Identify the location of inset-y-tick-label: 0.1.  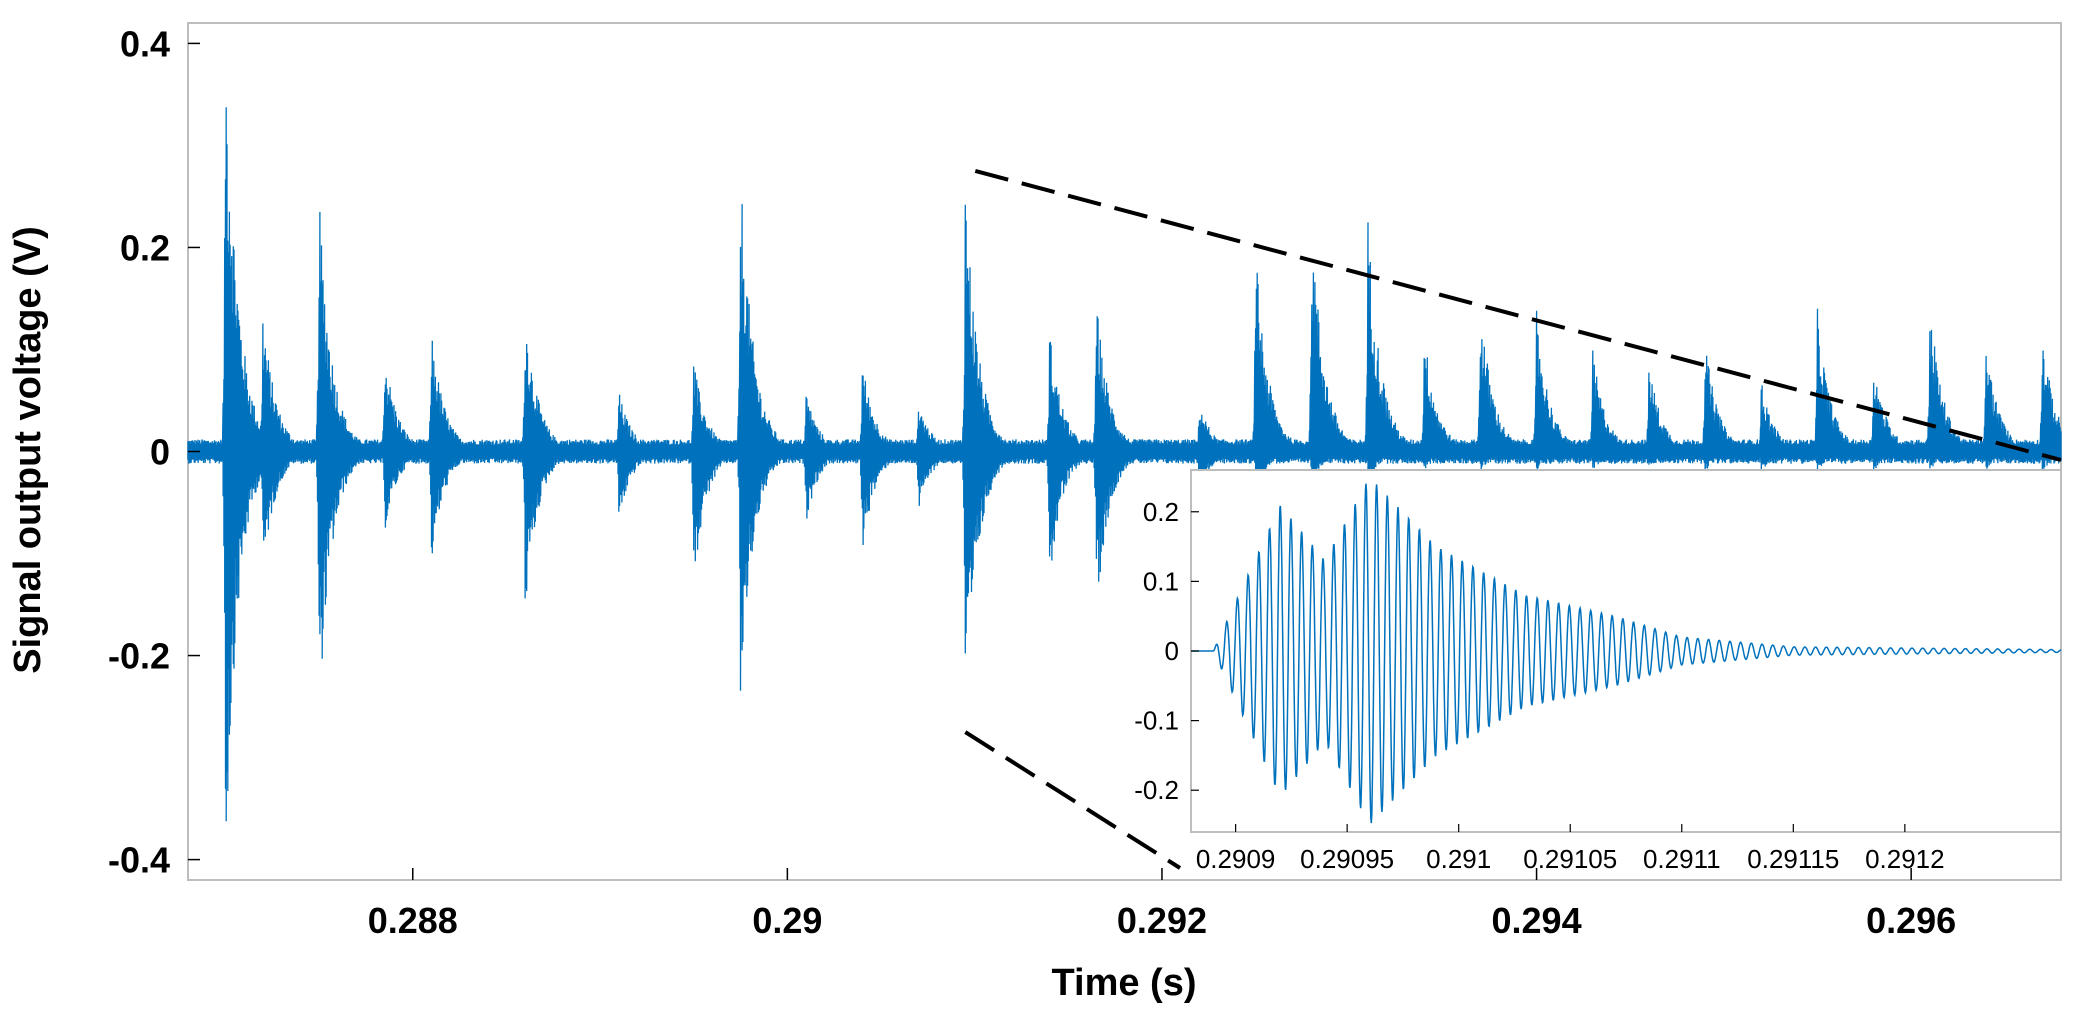
(1161, 581).